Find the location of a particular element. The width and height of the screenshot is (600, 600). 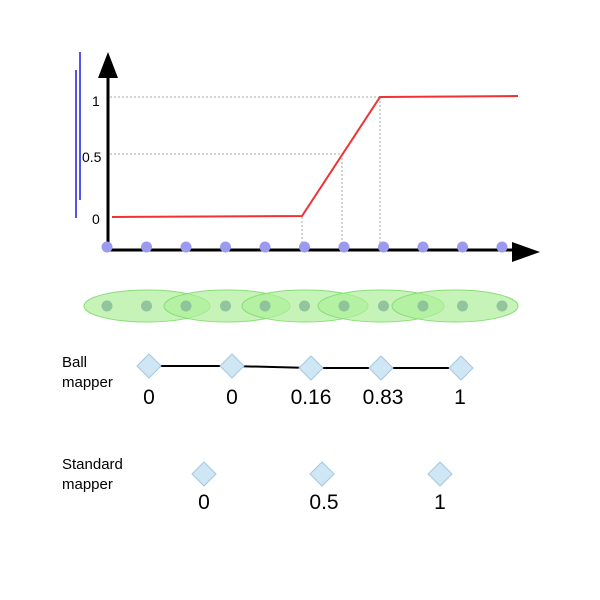

y-tick-0-5: 0.5 is located at coordinates (92, 157).